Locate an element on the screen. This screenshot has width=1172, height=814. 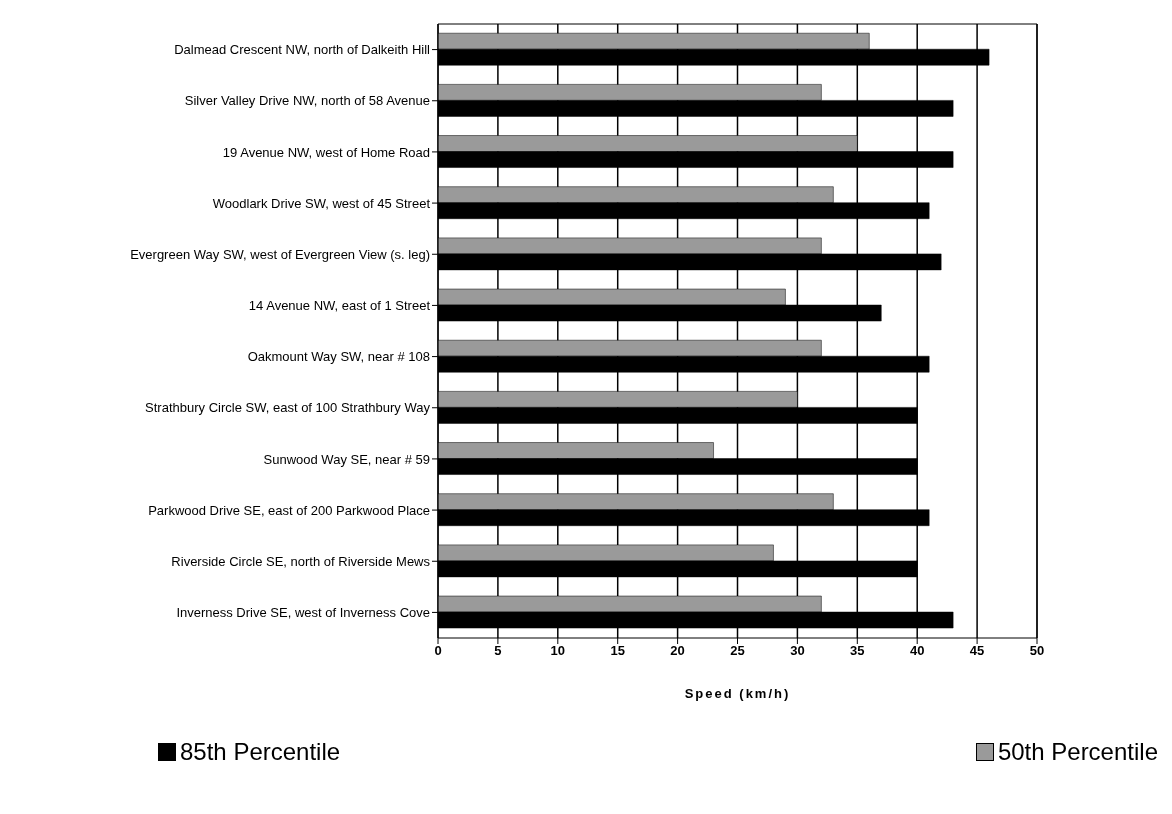
y-tick-label: Sunwood Way SE, near # 59 is located at coordinates (346, 459).